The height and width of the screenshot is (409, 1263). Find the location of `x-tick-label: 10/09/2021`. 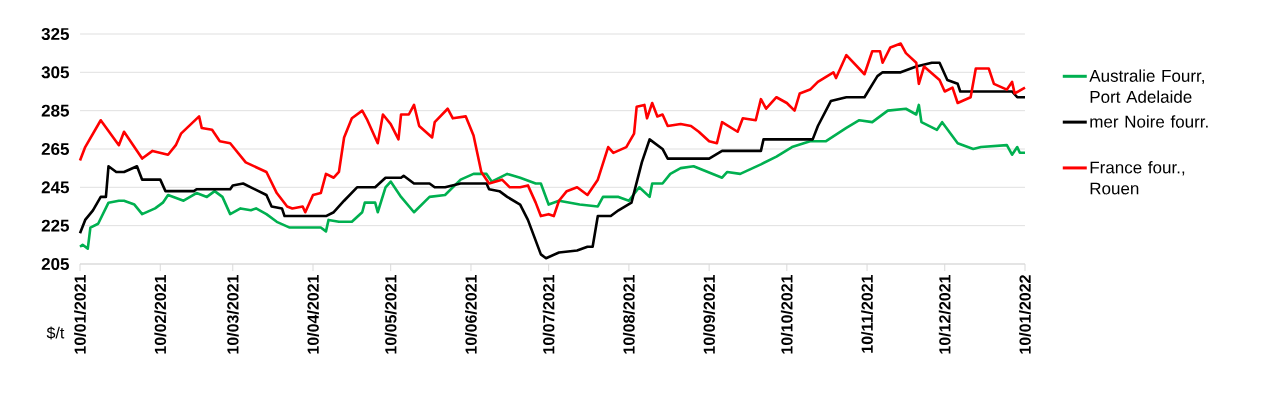

x-tick-label: 10/09/2021 is located at coordinates (709, 314).